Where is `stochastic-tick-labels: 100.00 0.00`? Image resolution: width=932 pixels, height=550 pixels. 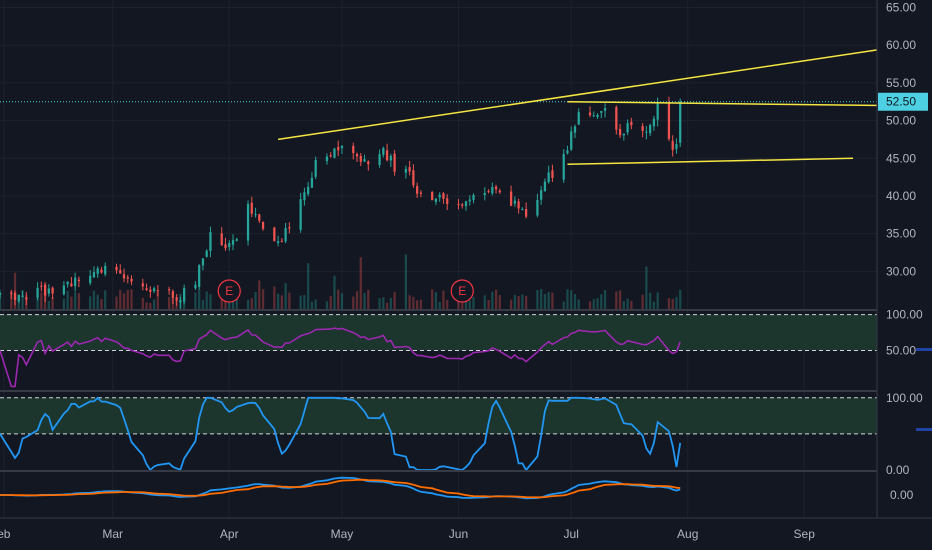
stochastic-tick-labels: 100.00 0.00 is located at coordinates (904, 434).